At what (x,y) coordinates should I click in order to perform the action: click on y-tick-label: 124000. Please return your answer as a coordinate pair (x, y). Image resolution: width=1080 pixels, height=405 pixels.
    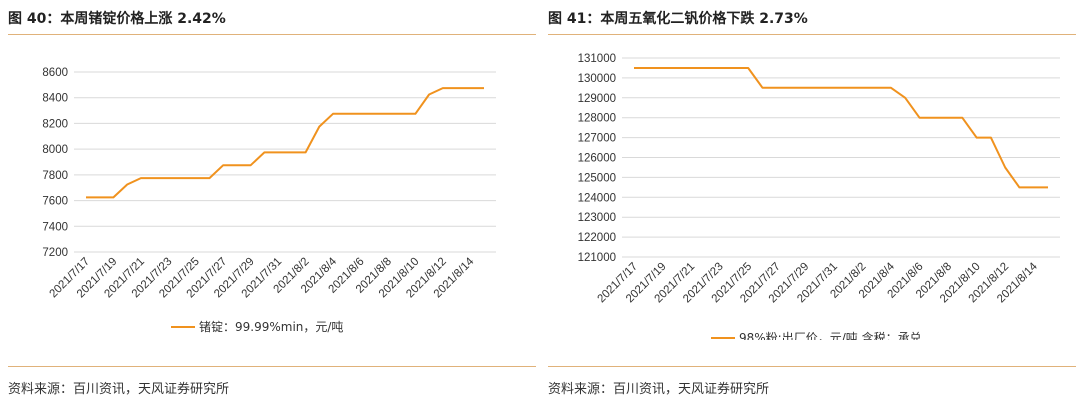
    Looking at the image, I should click on (597, 198).